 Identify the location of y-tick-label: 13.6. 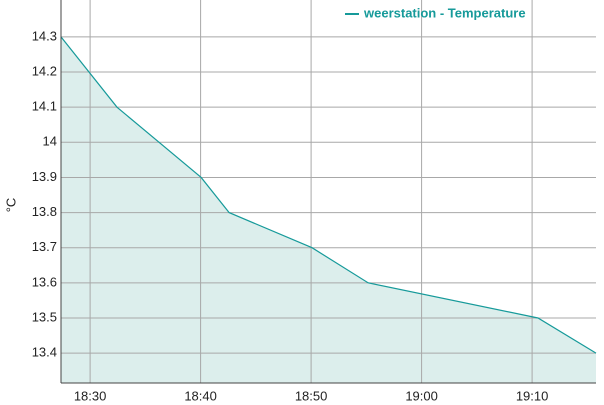
(44, 281).